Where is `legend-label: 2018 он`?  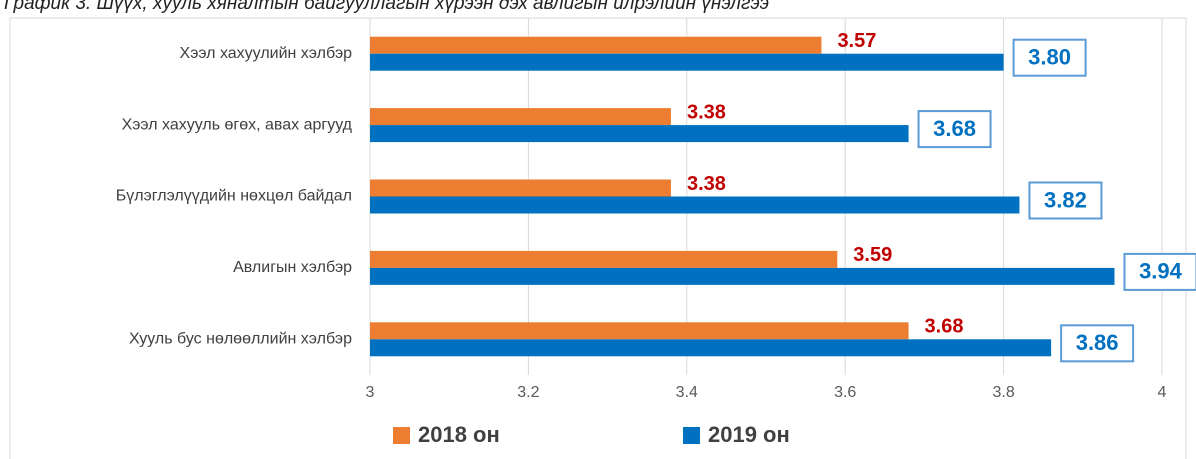
legend-label: 2018 он is located at coordinates (459, 434).